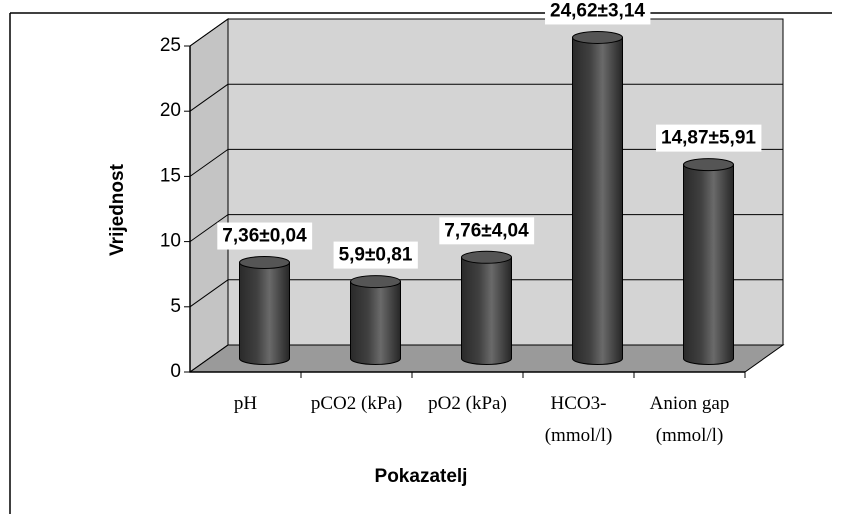  I want to click on y-axis-title: Vrijednost, so click(117, 209).